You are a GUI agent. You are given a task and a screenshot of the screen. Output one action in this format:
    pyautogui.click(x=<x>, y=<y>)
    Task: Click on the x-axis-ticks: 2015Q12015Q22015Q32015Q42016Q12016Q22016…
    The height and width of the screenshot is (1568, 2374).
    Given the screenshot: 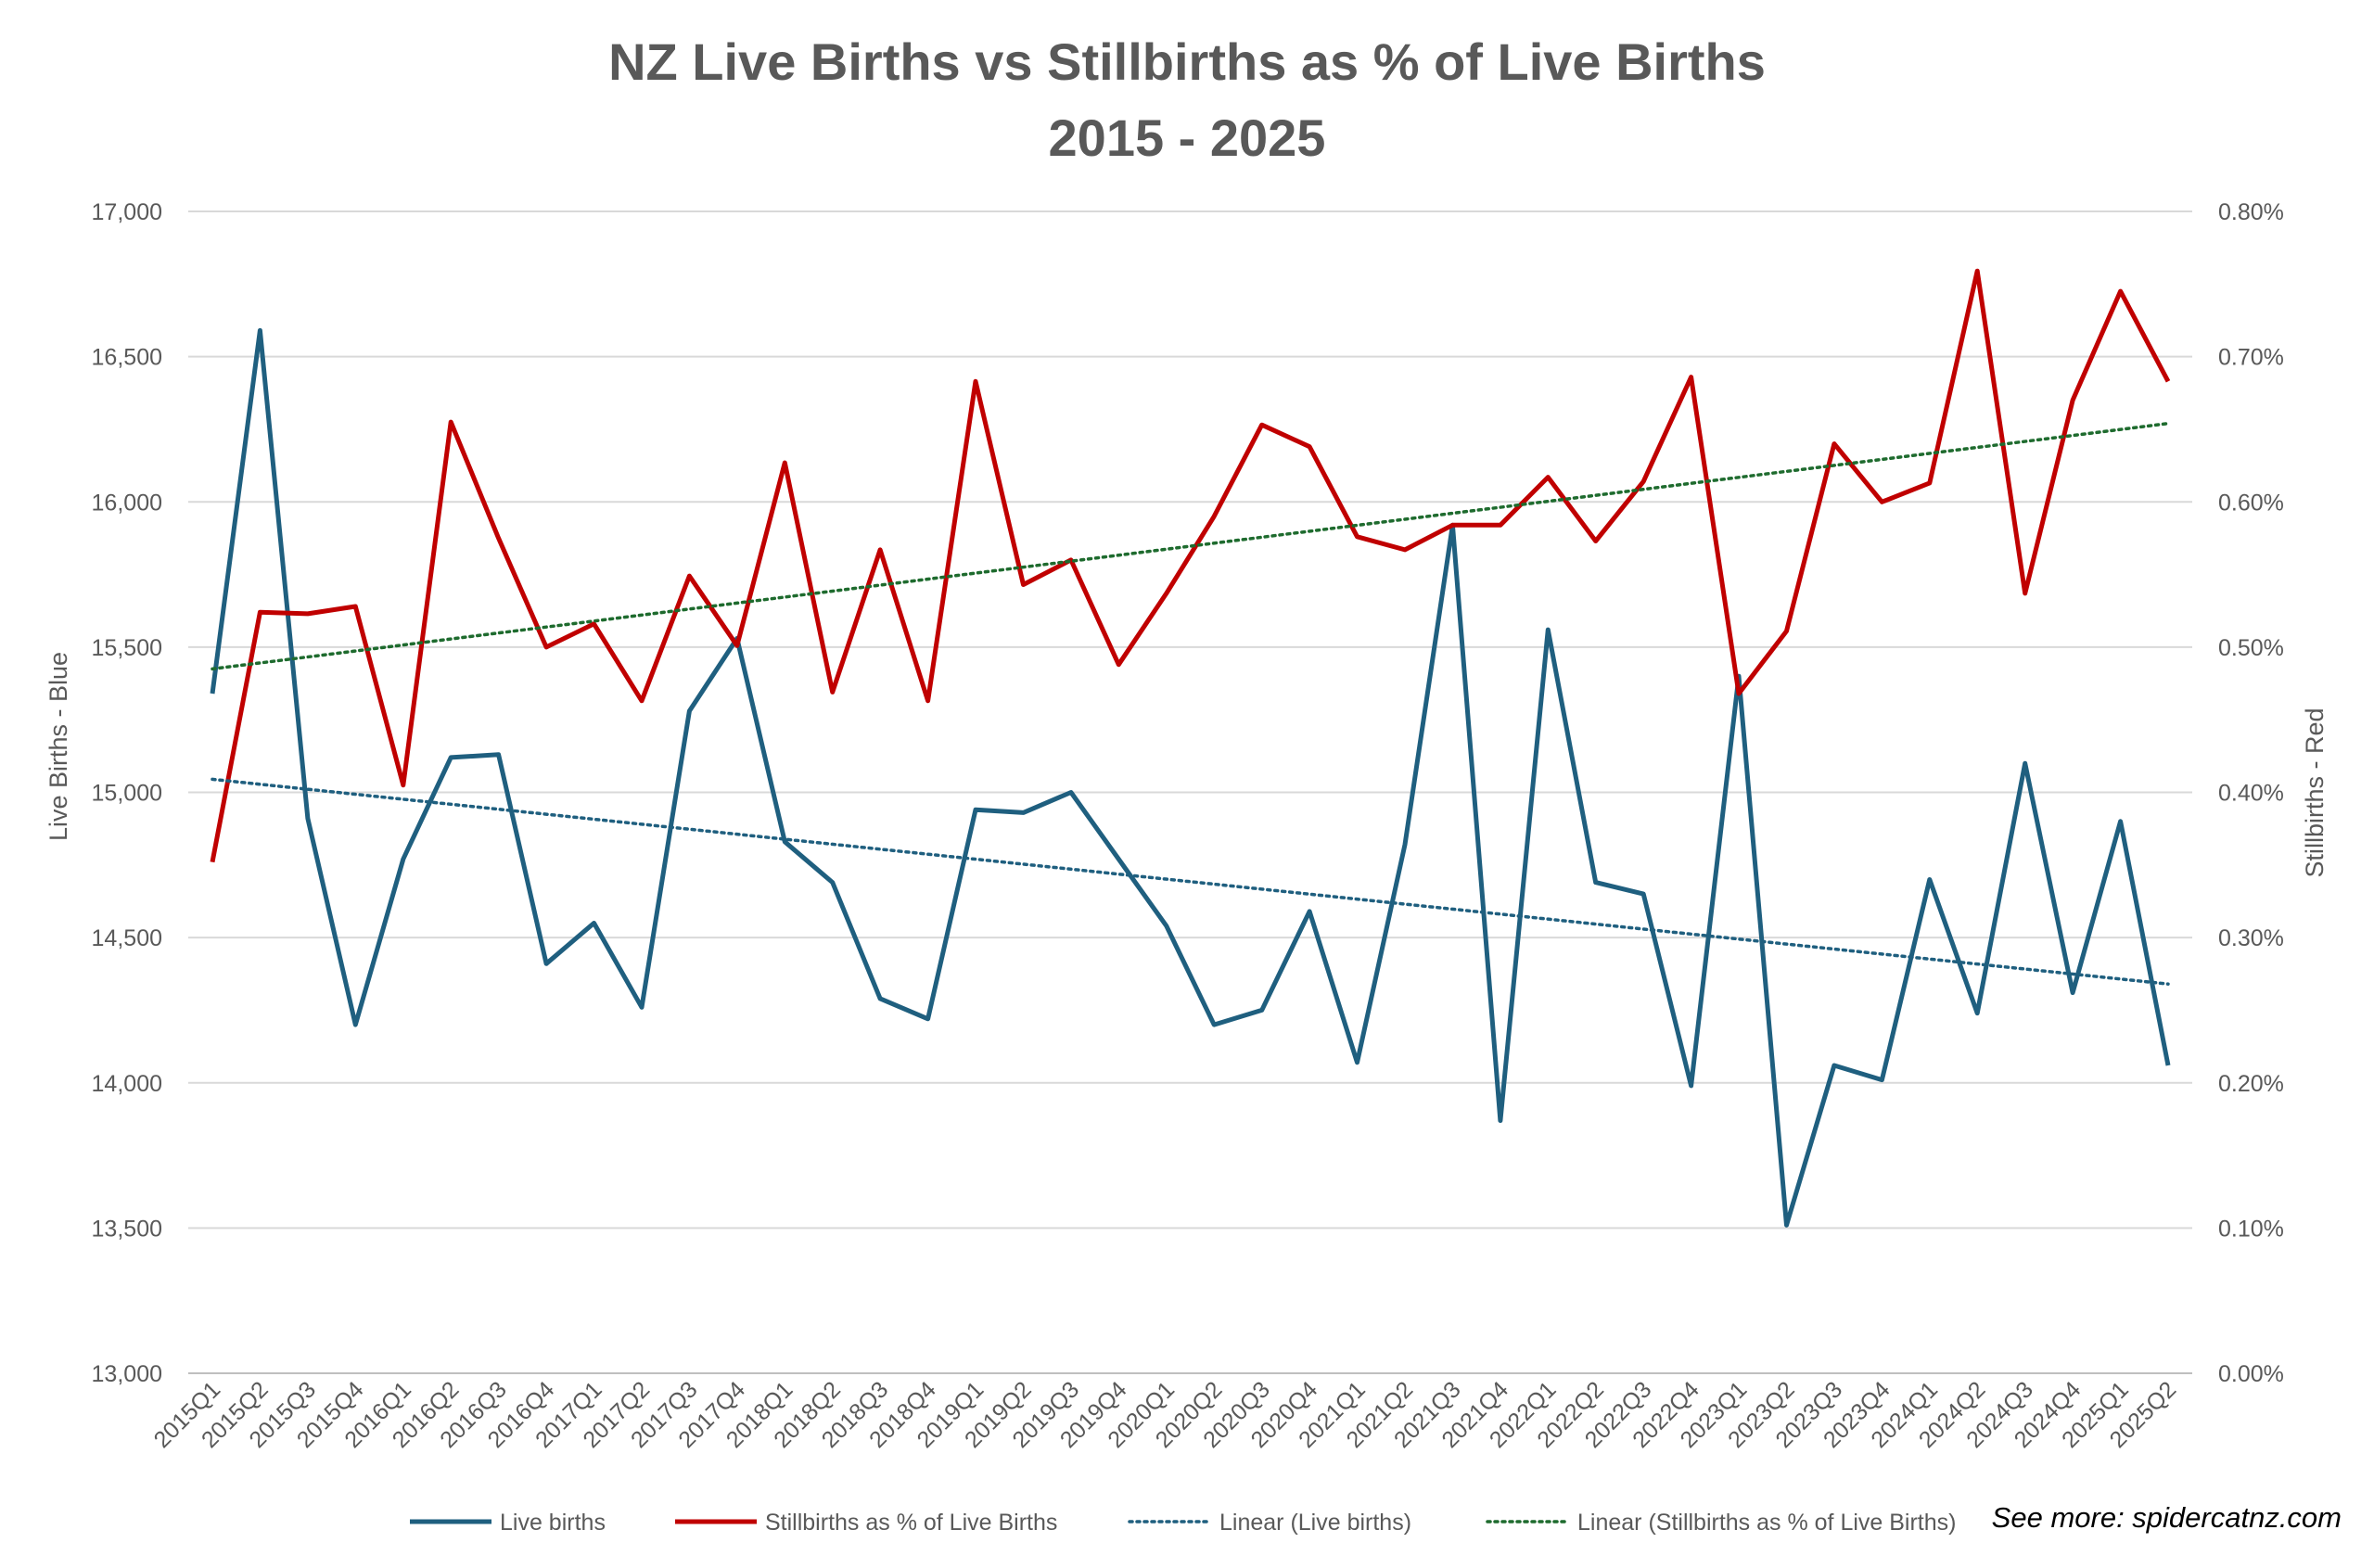 What is the action you would take?
    pyautogui.click(x=1165, y=1414)
    